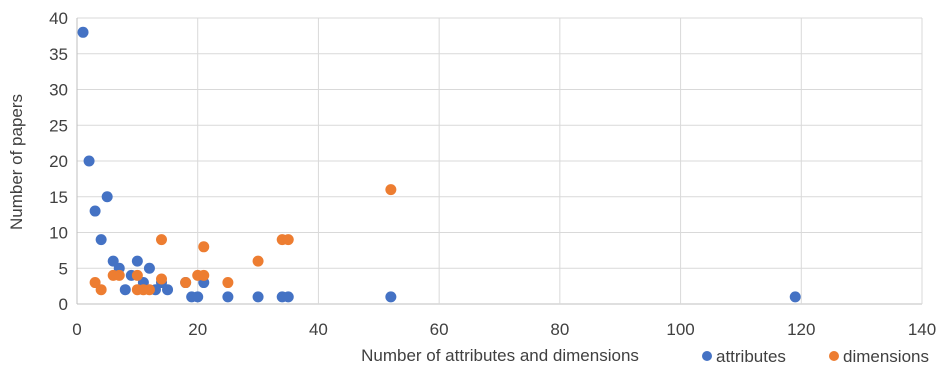 The height and width of the screenshot is (372, 942). What do you see at coordinates (63, 304) in the screenshot?
I see `y-tick-label: 0` at bounding box center [63, 304].